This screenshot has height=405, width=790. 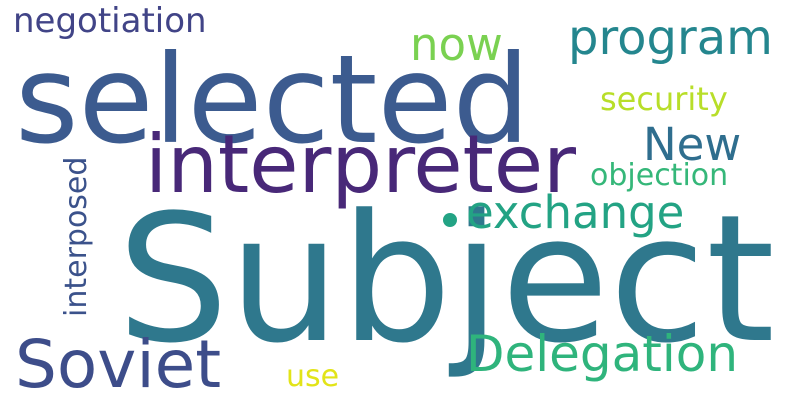 I want to click on word-exchange: exchange, so click(x=575, y=212).